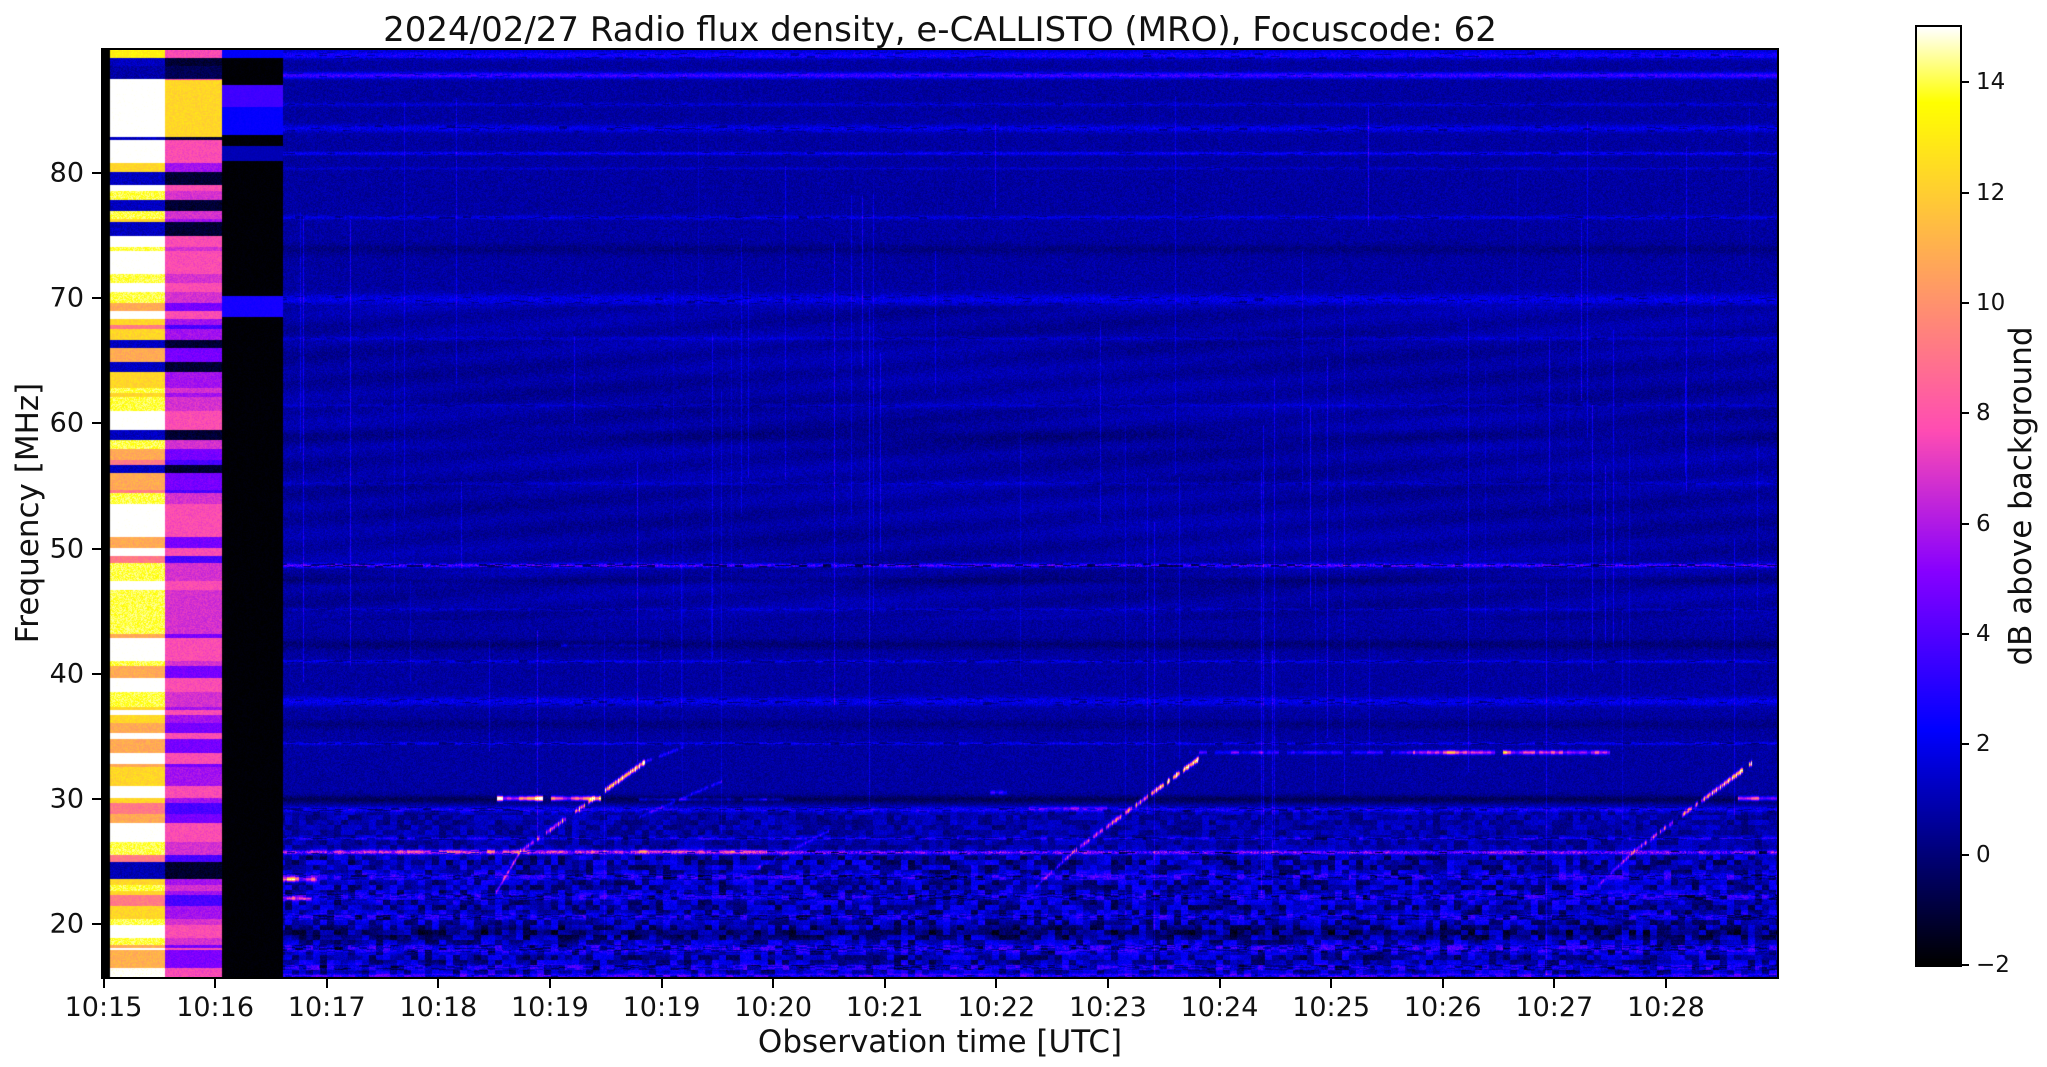 Image resolution: width=2047 pixels, height=1067 pixels. I want to click on y-tick-label: 50, so click(66, 549).